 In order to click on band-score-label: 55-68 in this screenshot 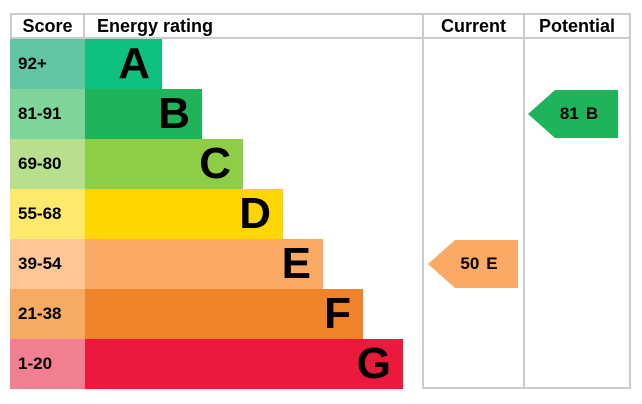, I will do `click(40, 213)`.